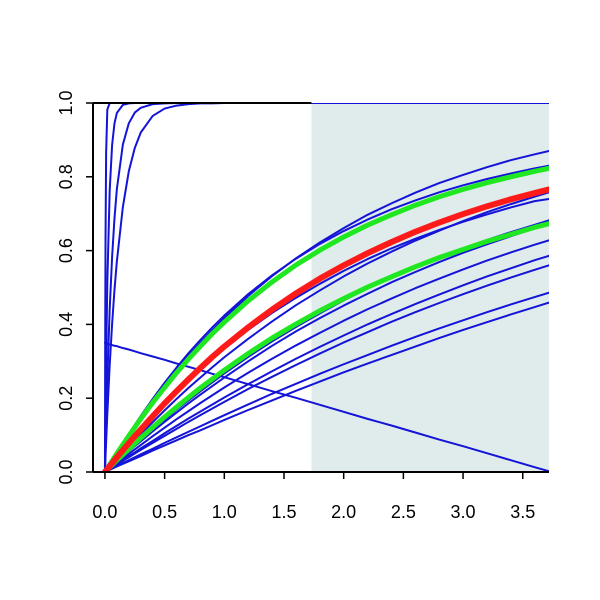 The height and width of the screenshot is (600, 600). What do you see at coordinates (66, 176) in the screenshot?
I see `y-tick-label: 0.8` at bounding box center [66, 176].